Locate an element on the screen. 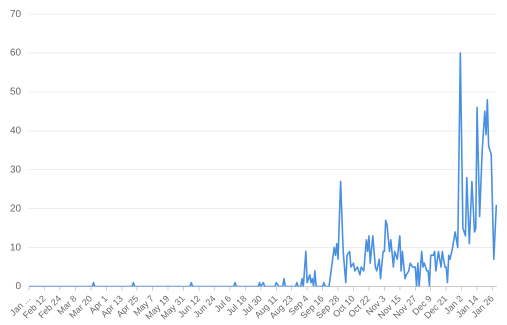 Image resolution: width=507 pixels, height=325 pixels. y-tick-label: 30 is located at coordinates (16, 170).